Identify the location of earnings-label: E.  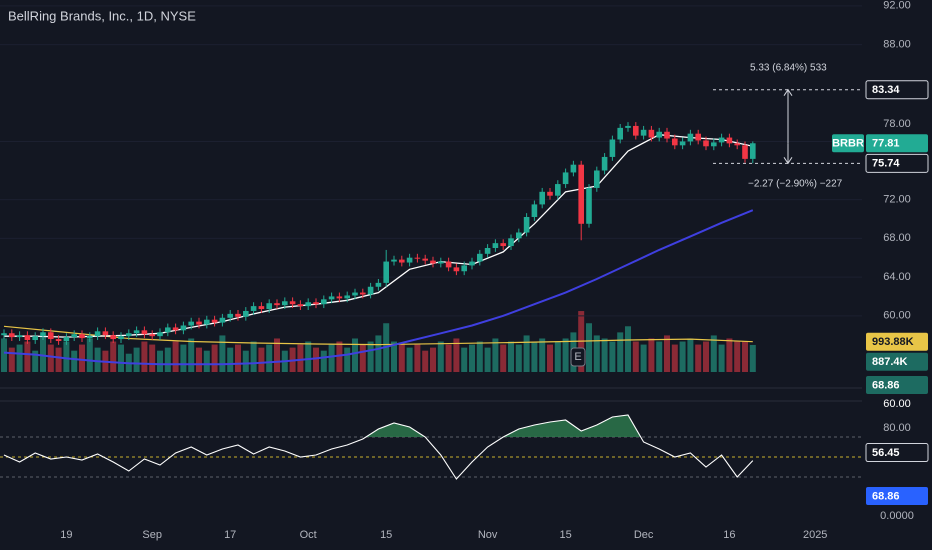
(577, 357).